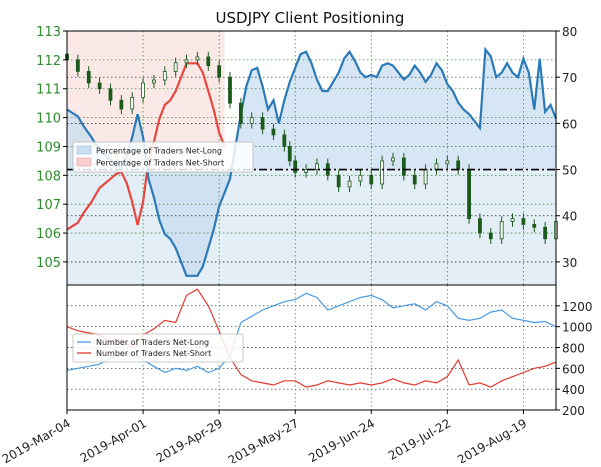  Describe the element at coordinates (569, 171) in the screenshot. I see `right-axis-tick-label: 50` at that location.